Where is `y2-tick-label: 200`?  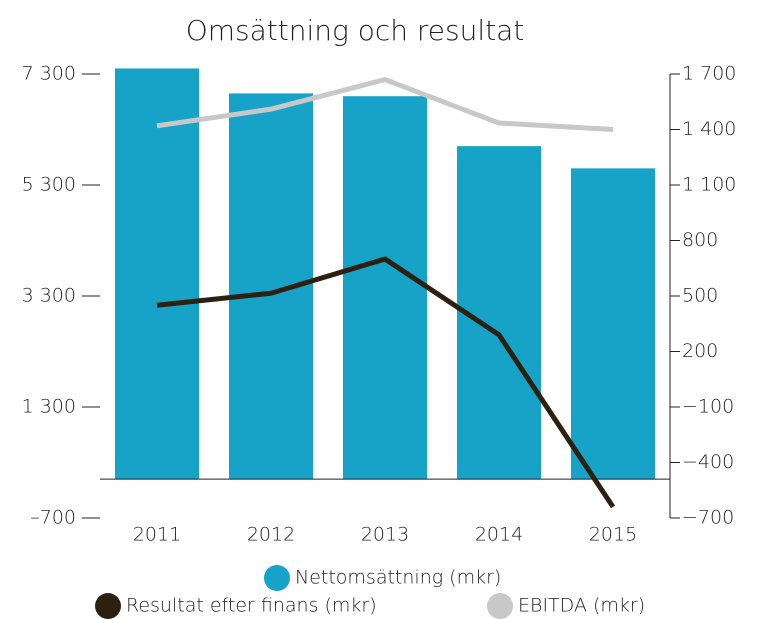
y2-tick-label: 200 is located at coordinates (700, 351).